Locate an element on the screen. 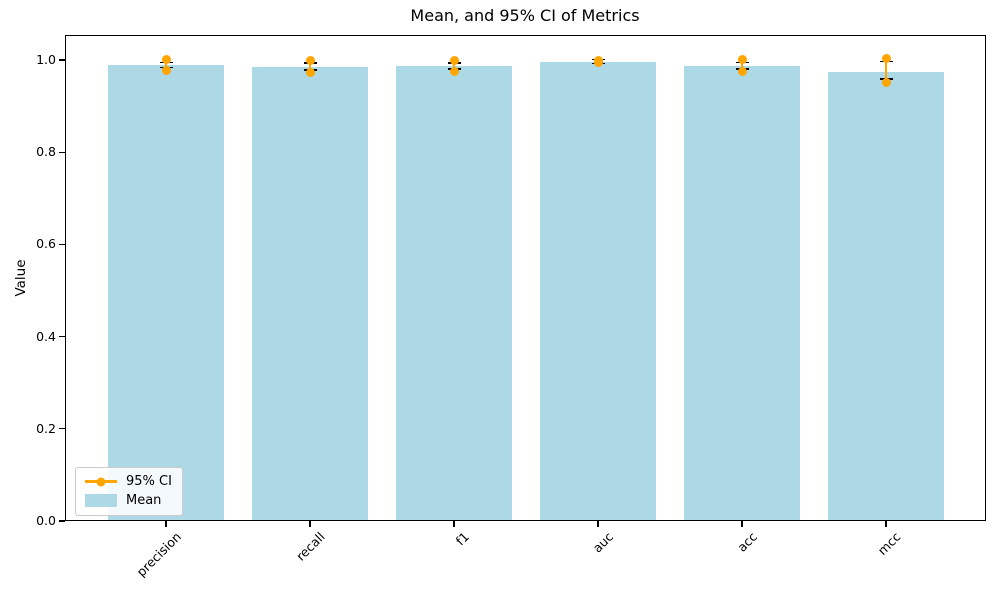  ci-dot-low-recall is located at coordinates (310, 73).